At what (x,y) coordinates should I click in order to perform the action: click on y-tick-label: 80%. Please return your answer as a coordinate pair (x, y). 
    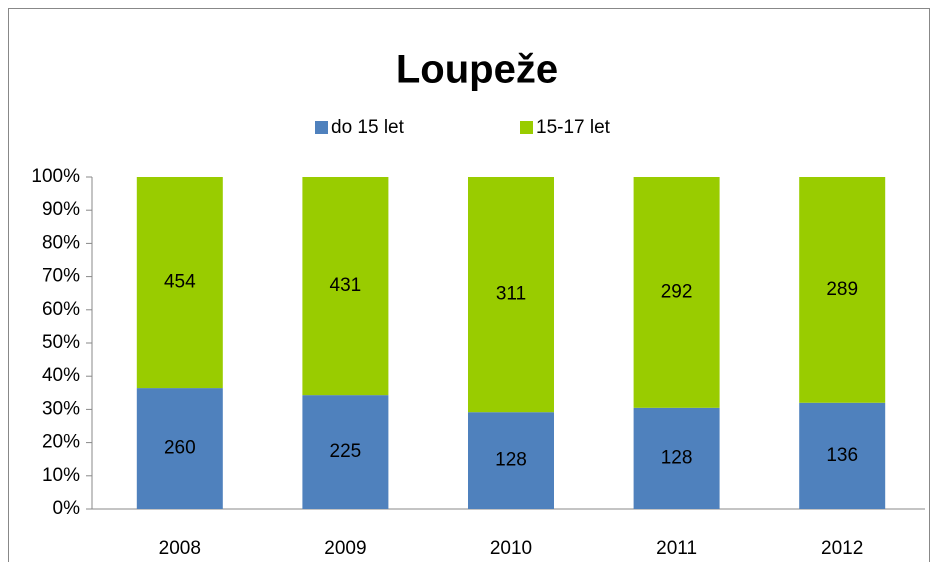
    Looking at the image, I should click on (61, 242).